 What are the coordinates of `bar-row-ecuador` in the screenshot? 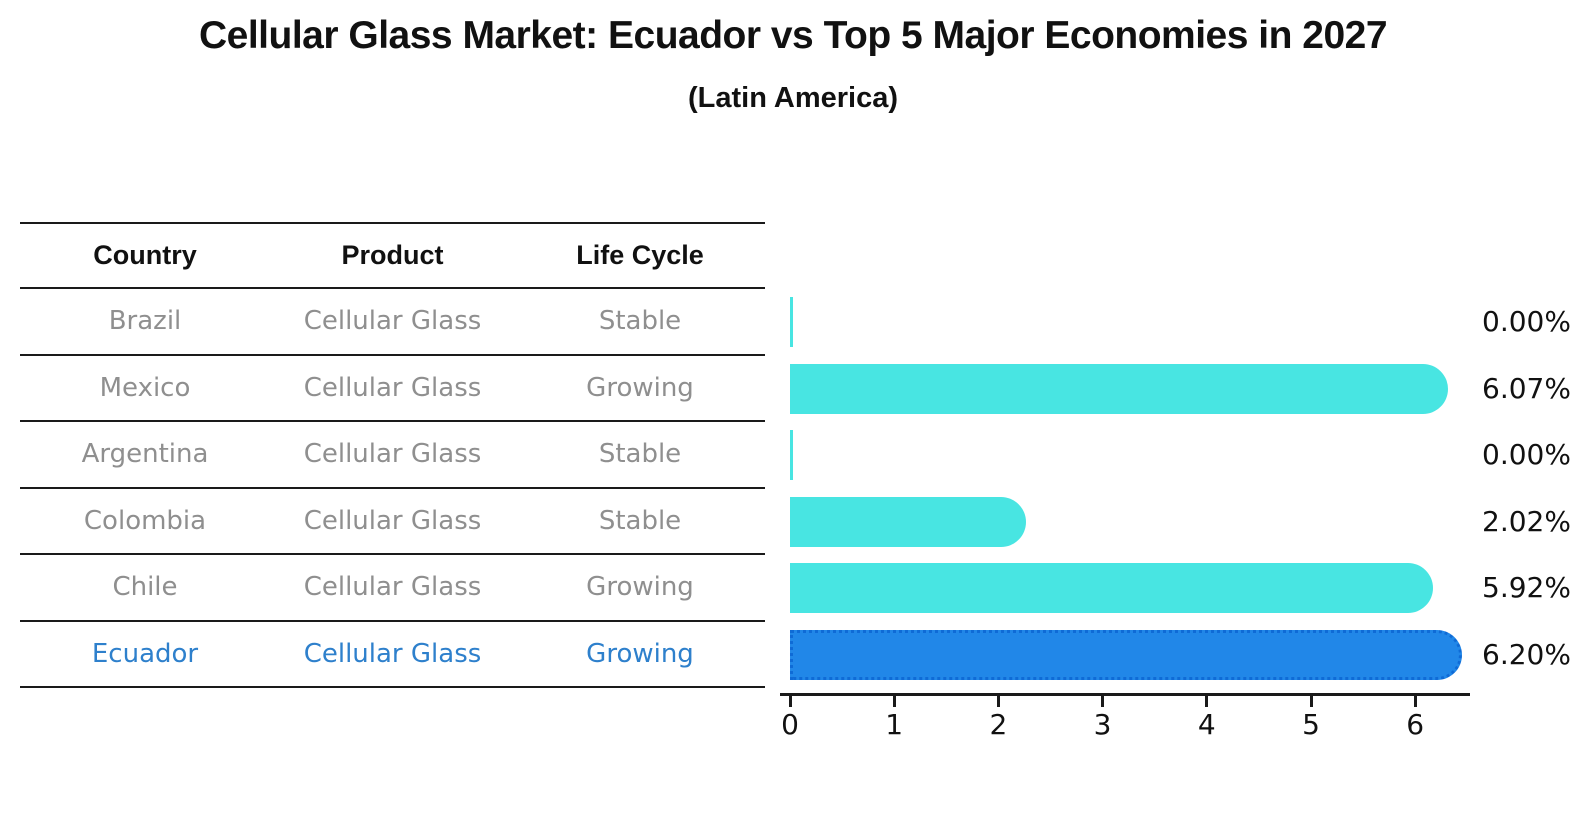 It's located at (1140, 655).